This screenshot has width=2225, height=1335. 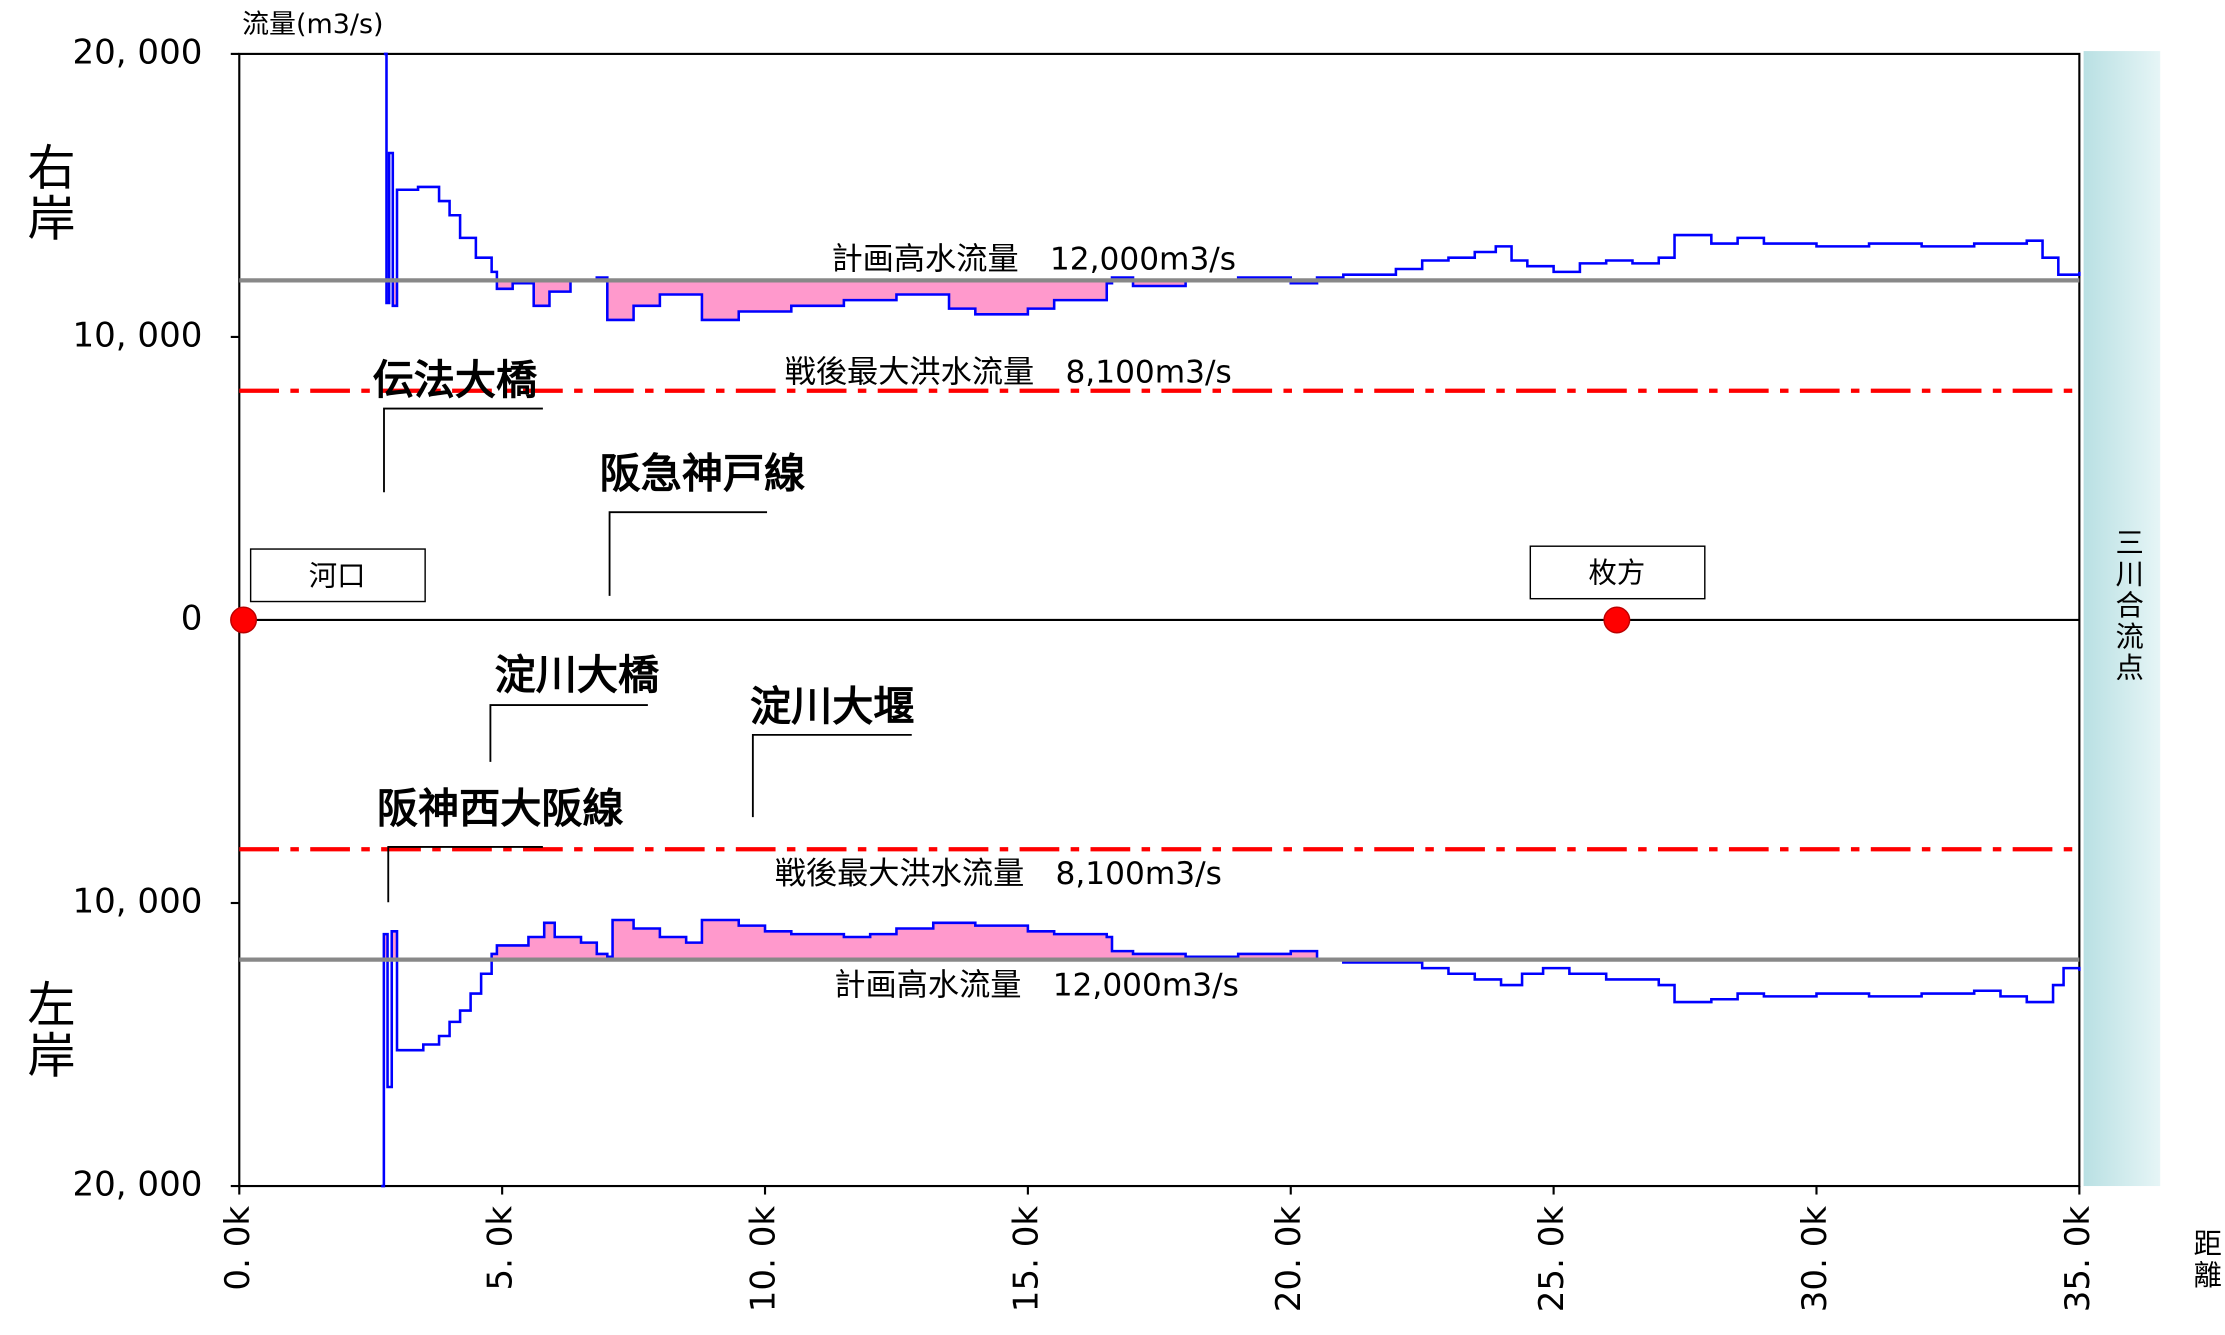 I want to click on place-label: 河口, so click(x=337, y=575).